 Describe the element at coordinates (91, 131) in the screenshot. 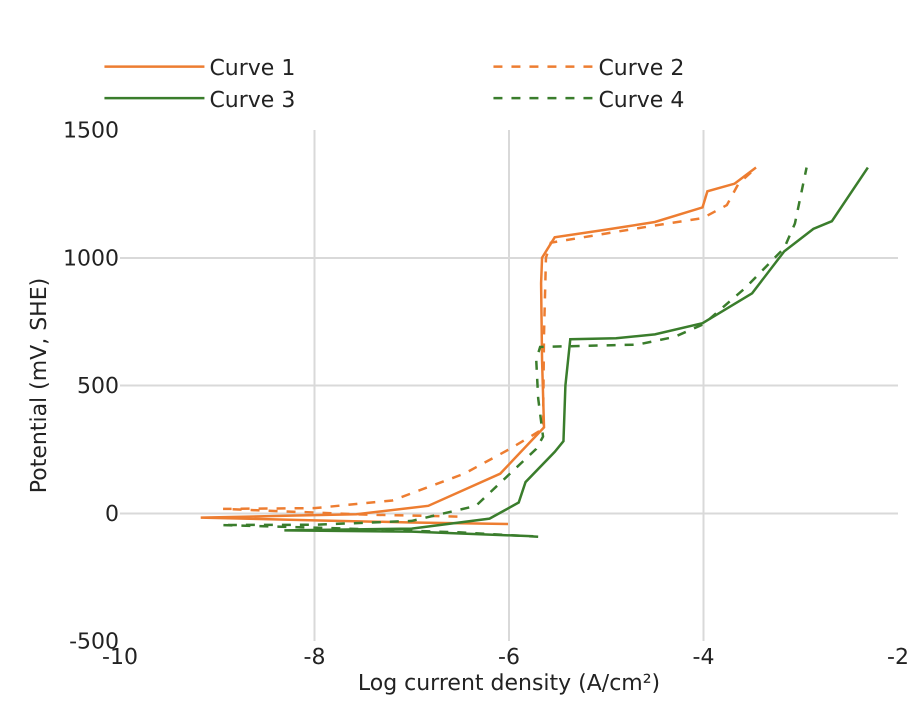

I see `y-tick-label: 1500` at that location.